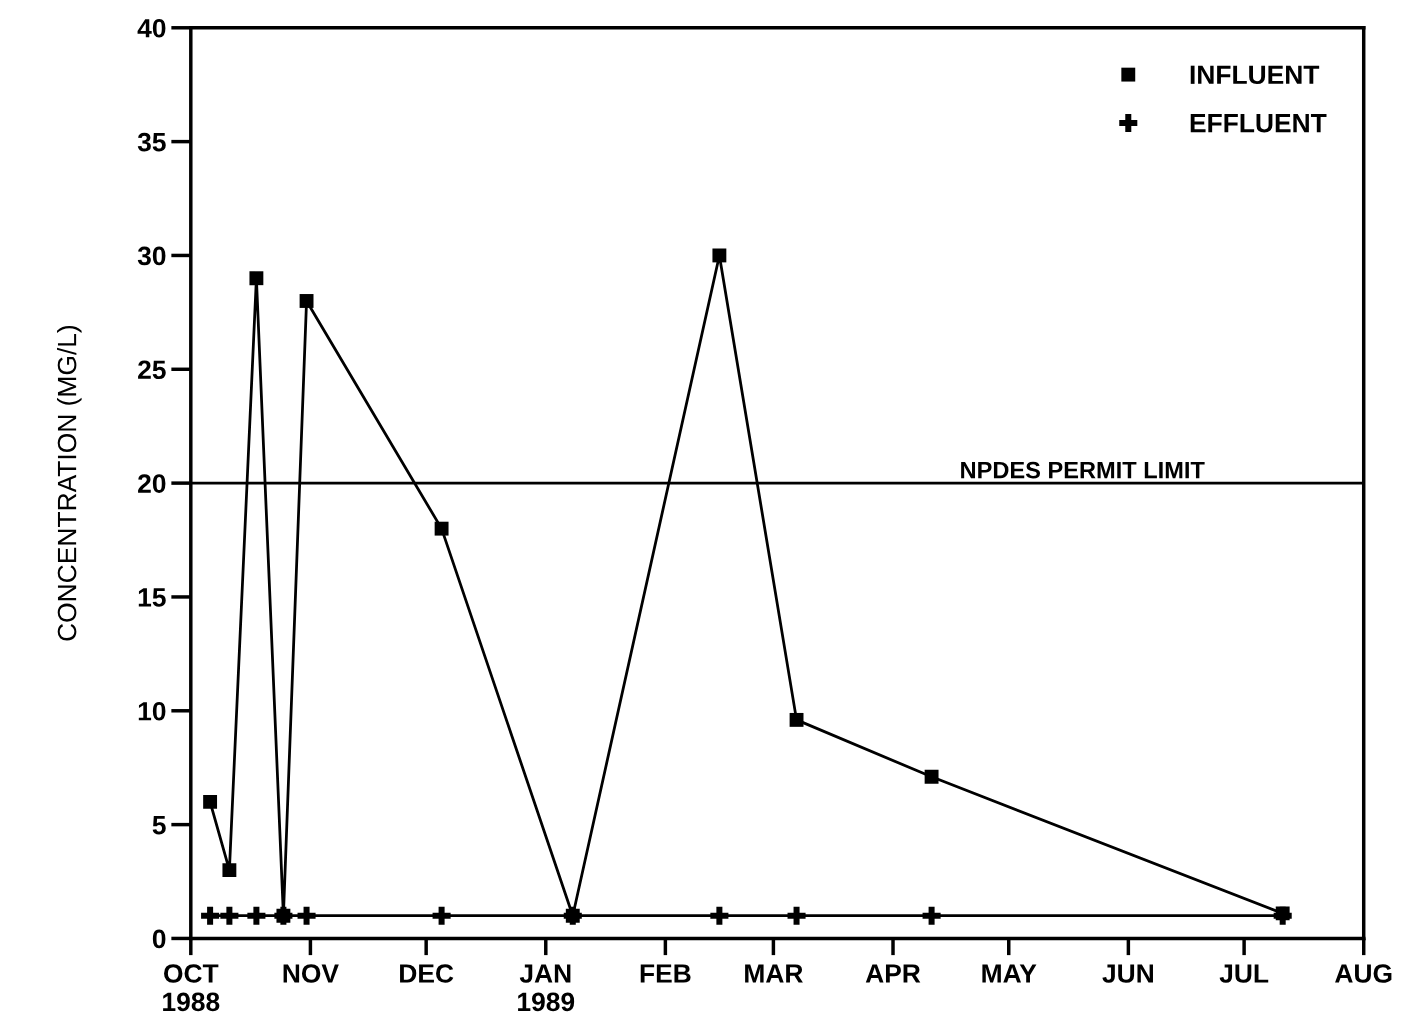 Image resolution: width=1403 pixels, height=1029 pixels. I want to click on y-tick-label: 10, so click(152, 711).